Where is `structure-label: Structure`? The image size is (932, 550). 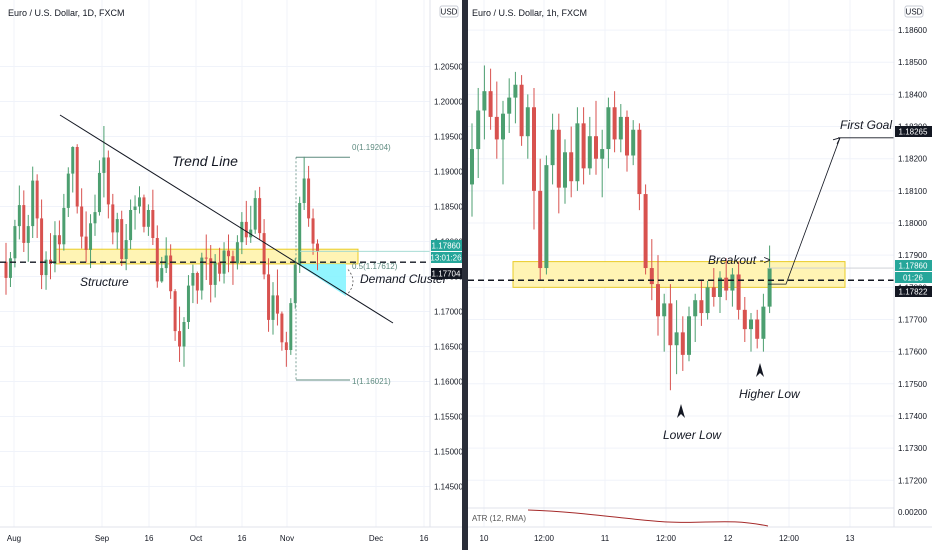 structure-label: Structure is located at coordinates (104, 282).